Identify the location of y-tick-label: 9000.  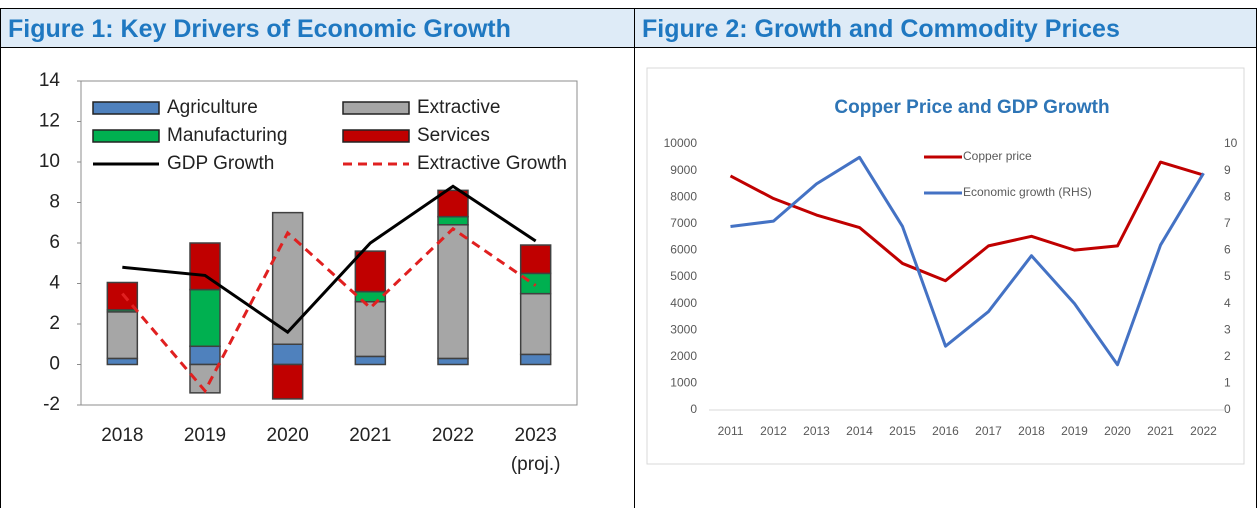
(683, 170).